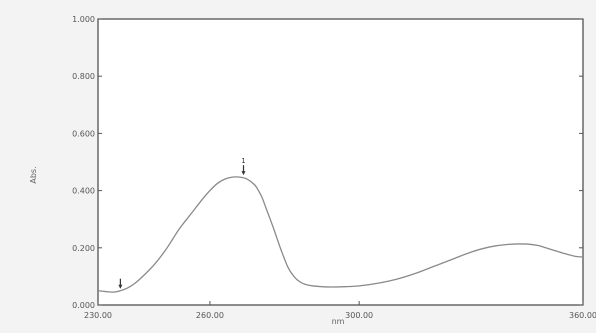 The height and width of the screenshot is (333, 596). Describe the element at coordinates (83, 191) in the screenshot. I see `y-tick-label: 0.400` at that location.